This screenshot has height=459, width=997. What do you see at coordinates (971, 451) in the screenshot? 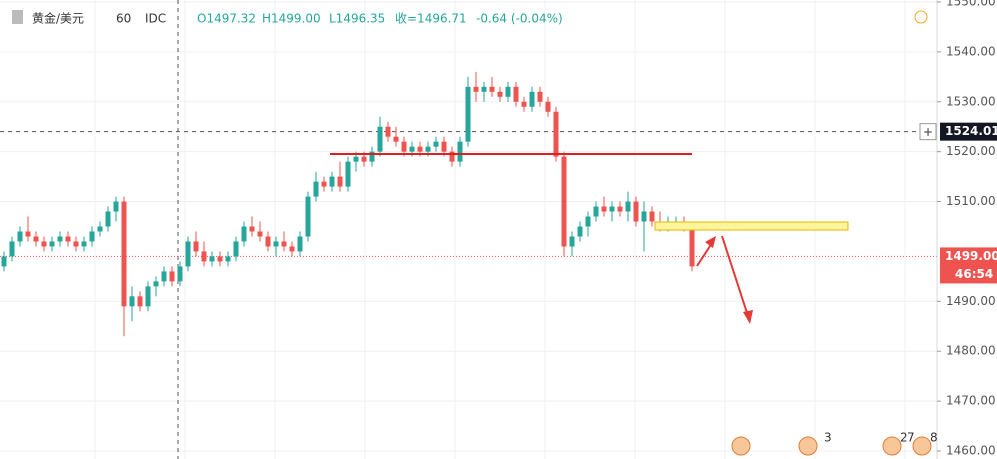
I see `y-tick-label: 1460.00` at bounding box center [971, 451].